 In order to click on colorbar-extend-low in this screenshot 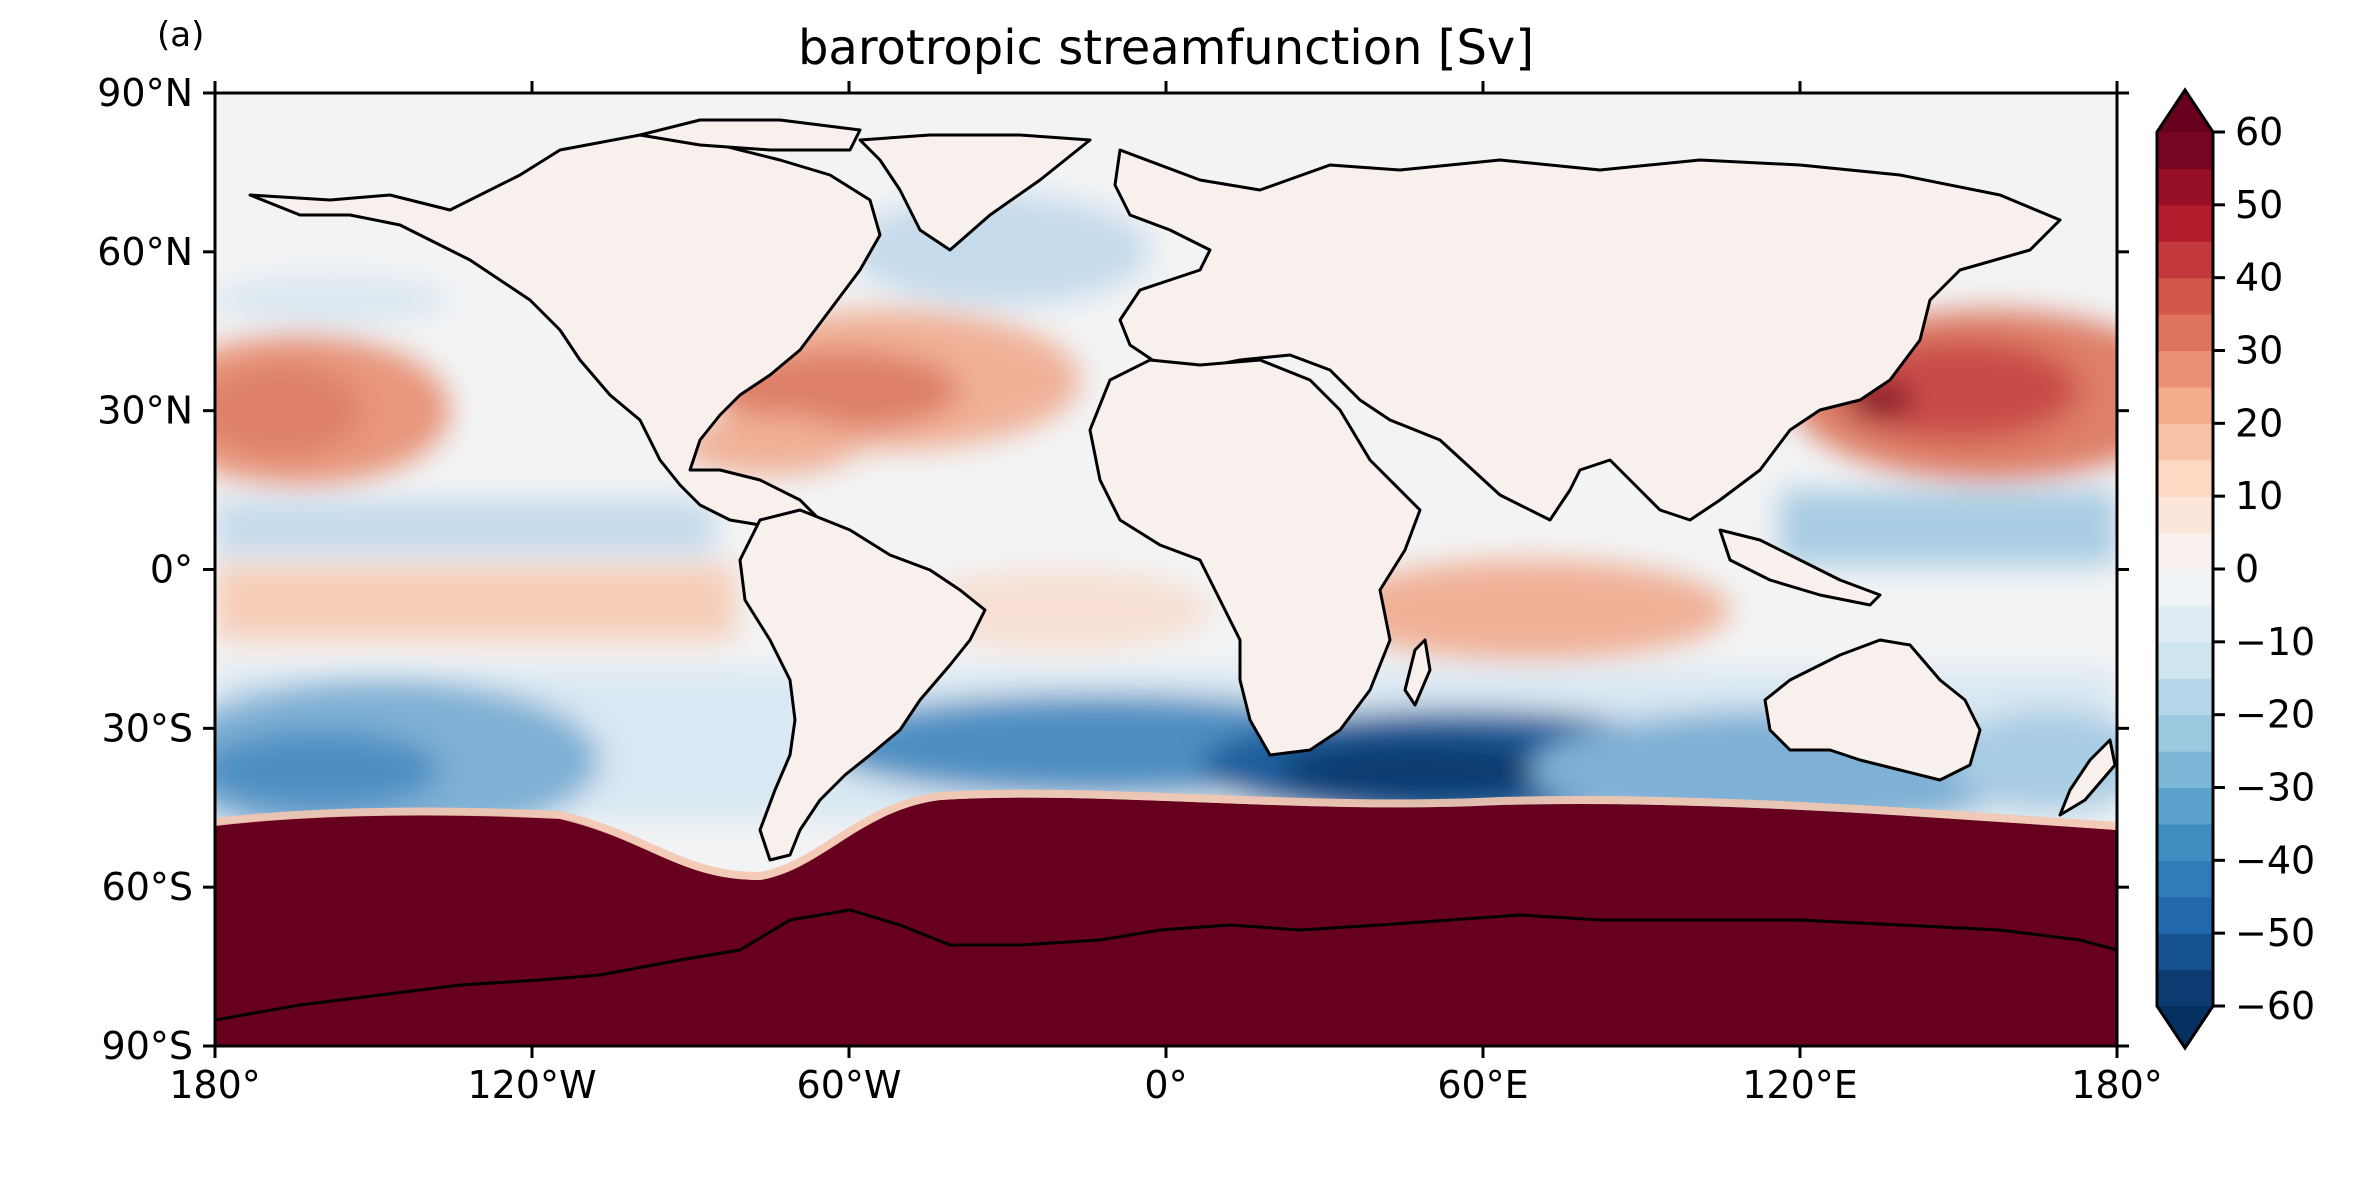, I will do `click(2185, 1027)`.